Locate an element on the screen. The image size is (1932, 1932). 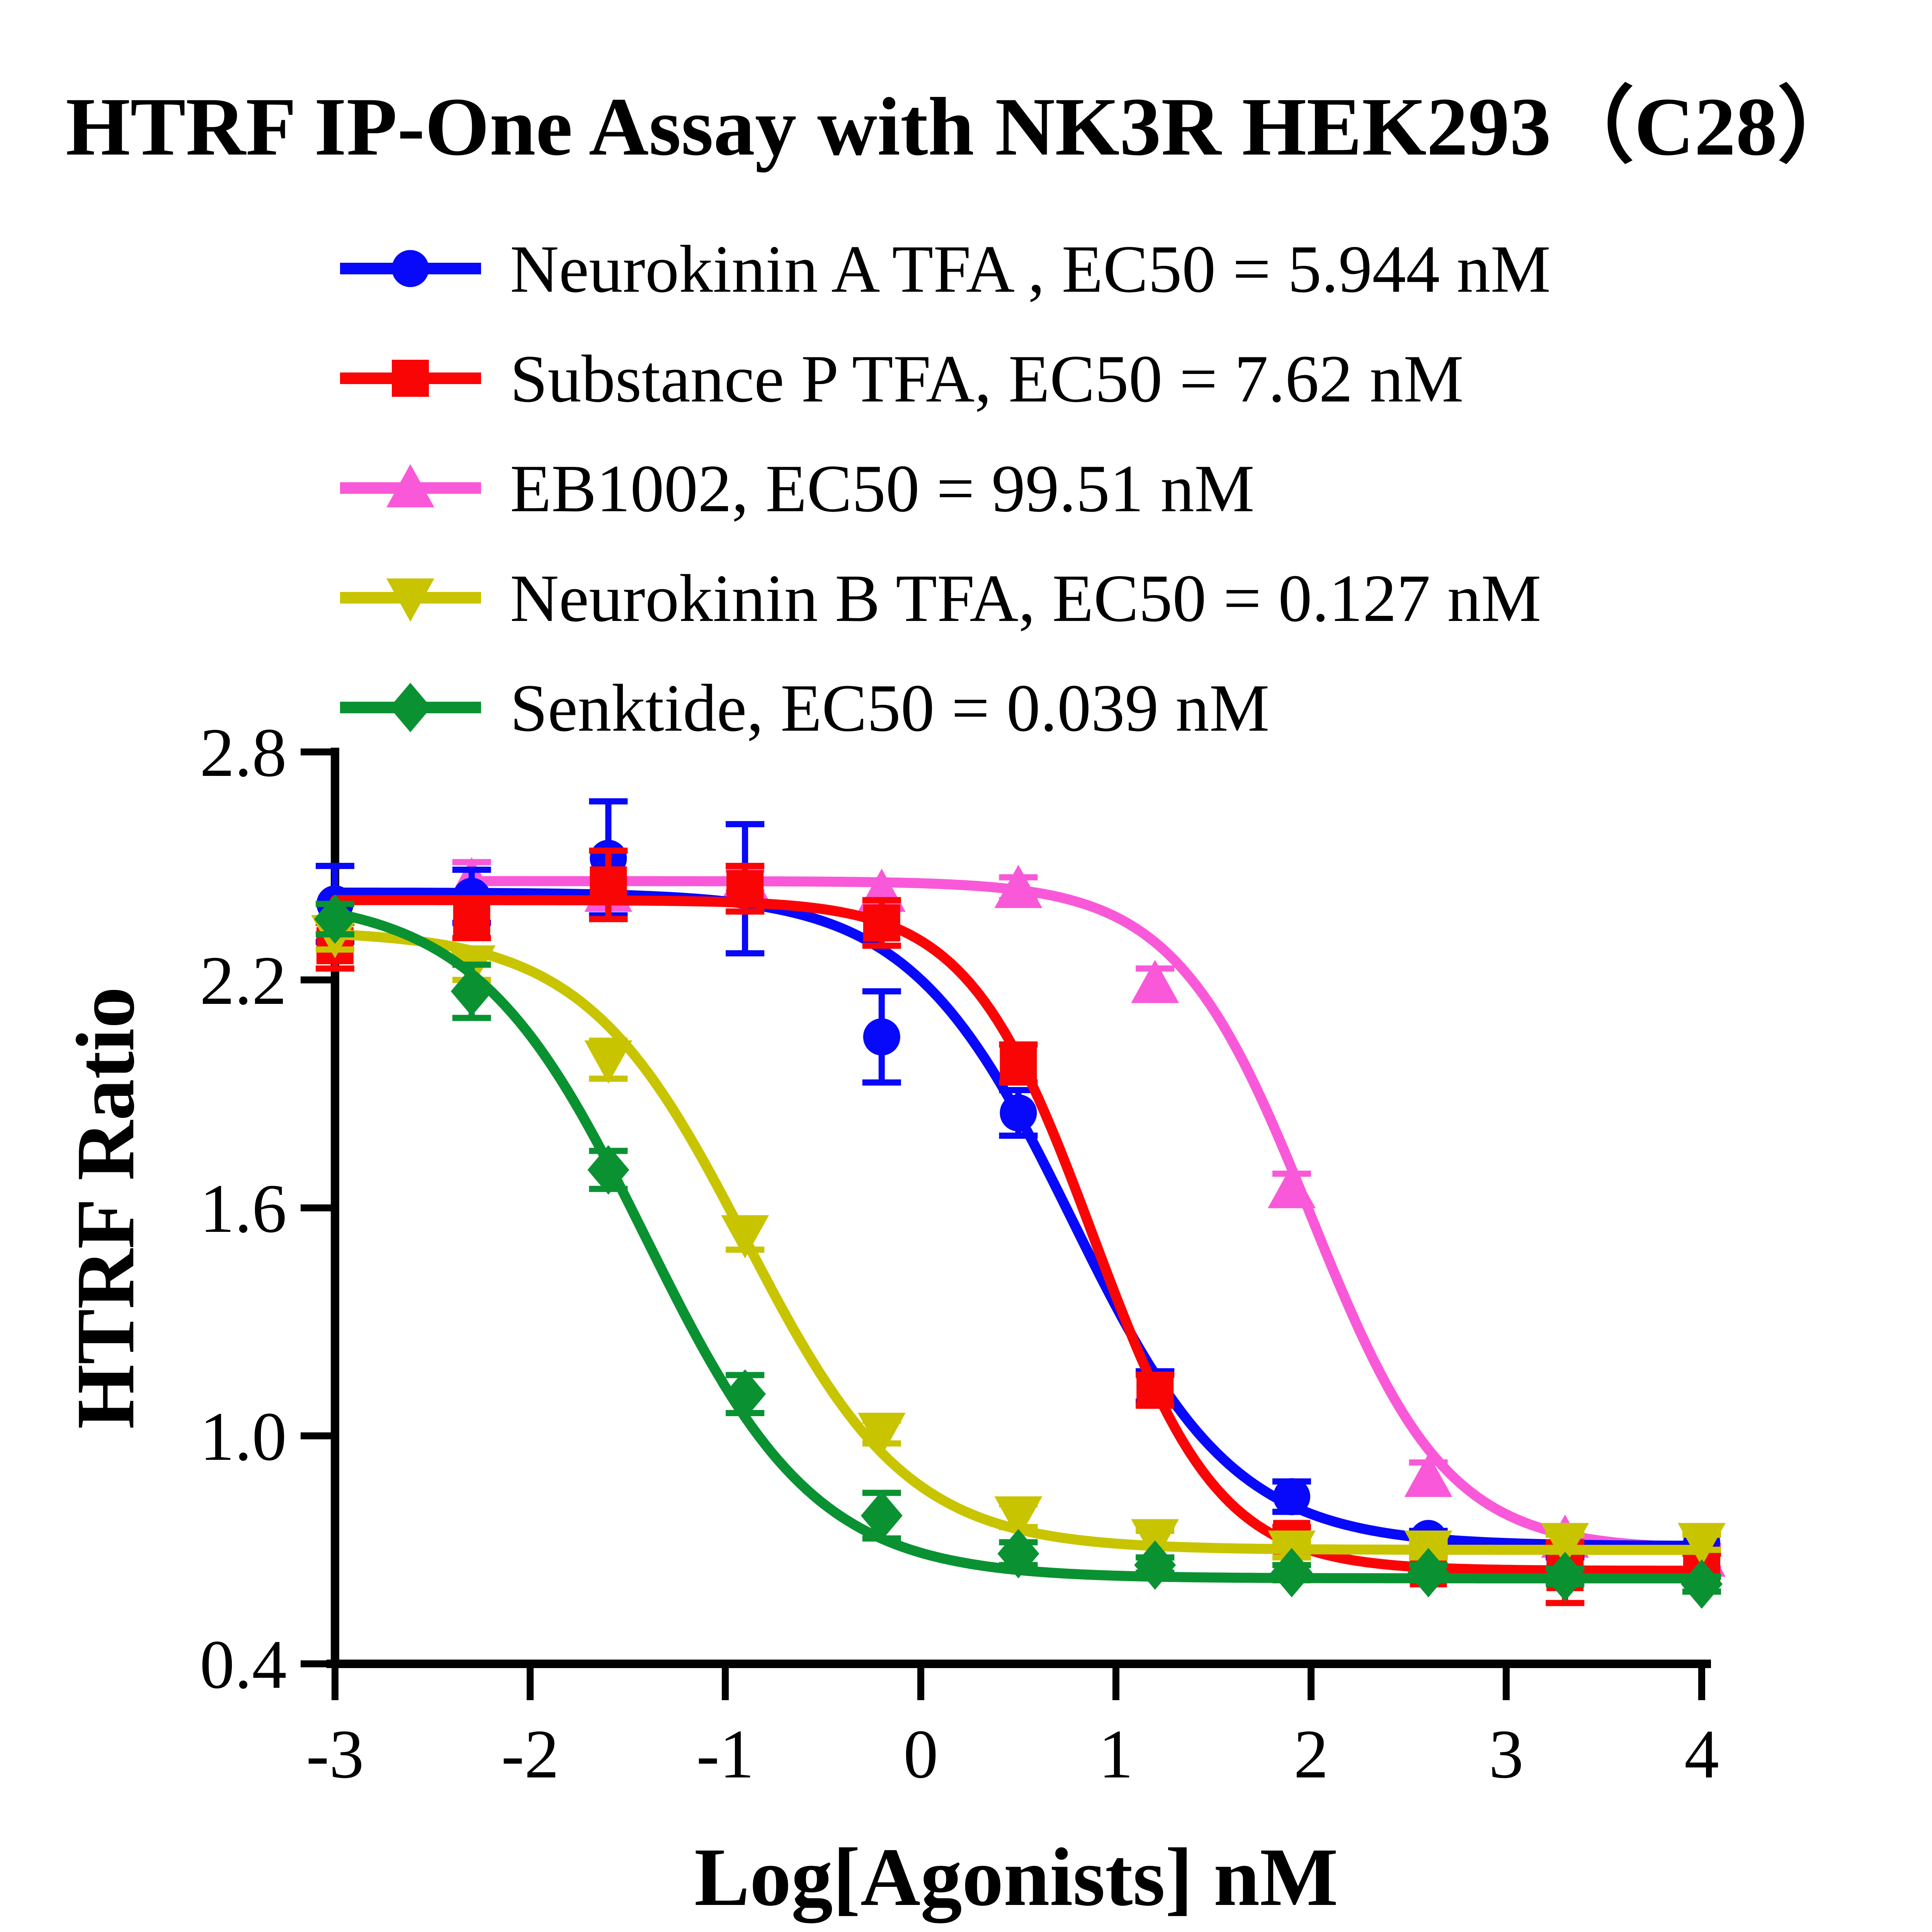
y-tick-label: 2.8 is located at coordinates (244, 752).